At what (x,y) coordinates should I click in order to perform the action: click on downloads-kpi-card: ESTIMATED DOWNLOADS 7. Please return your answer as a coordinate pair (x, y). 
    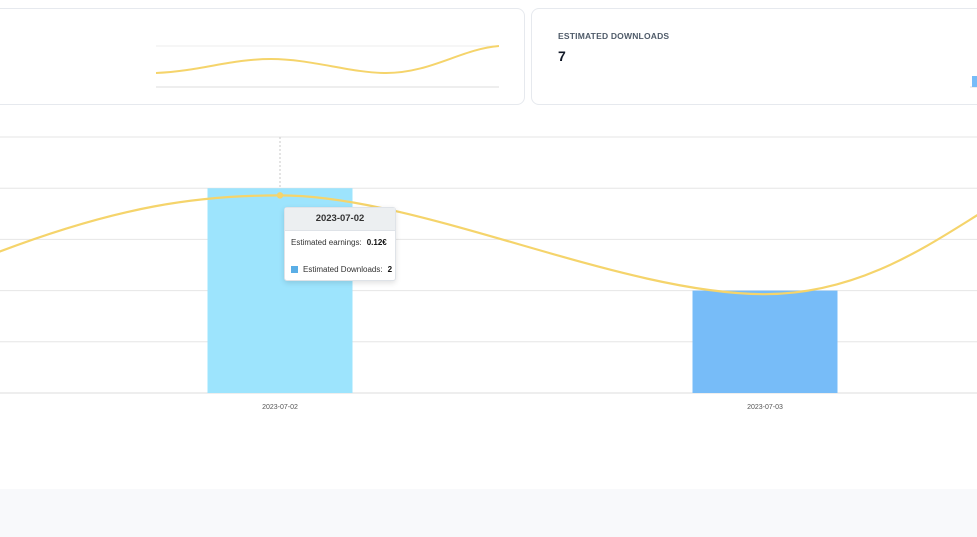
    Looking at the image, I should click on (754, 56).